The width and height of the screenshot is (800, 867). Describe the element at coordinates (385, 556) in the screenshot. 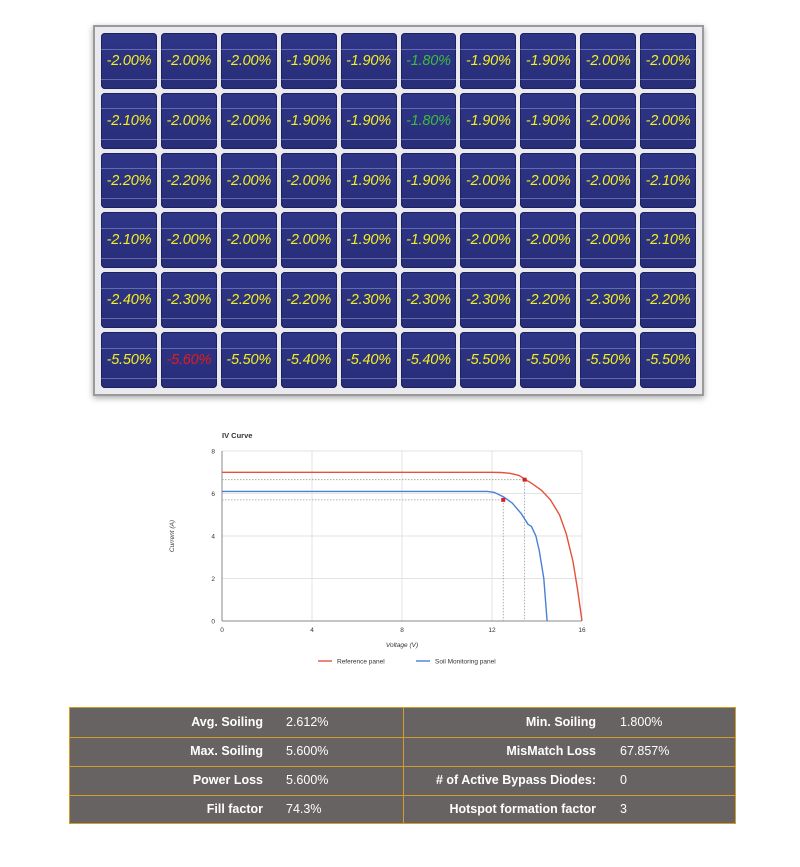

I see `series-line` at that location.